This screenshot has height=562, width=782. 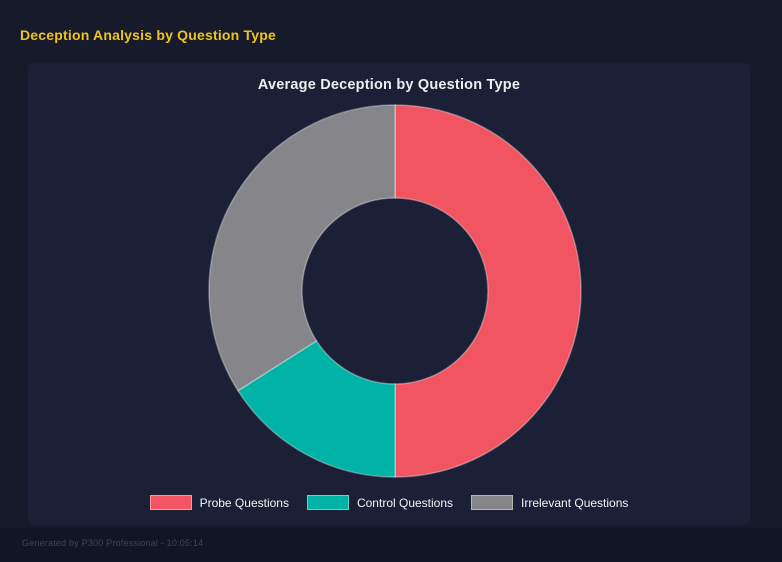 I want to click on legend-label-irrelevant-questions: Irrelevant Questions, so click(x=575, y=502).